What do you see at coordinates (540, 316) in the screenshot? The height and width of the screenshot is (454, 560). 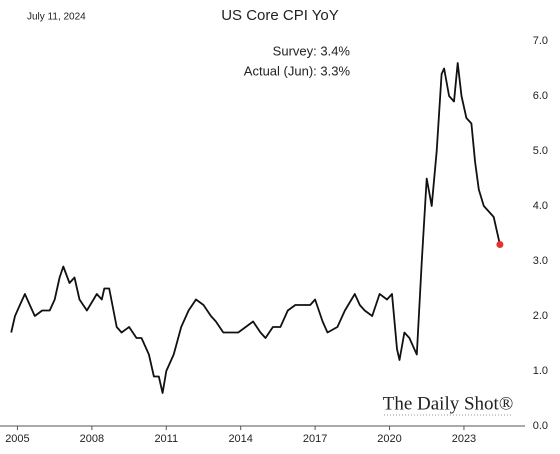 I see `y-tick-label: 2.0` at bounding box center [540, 316].